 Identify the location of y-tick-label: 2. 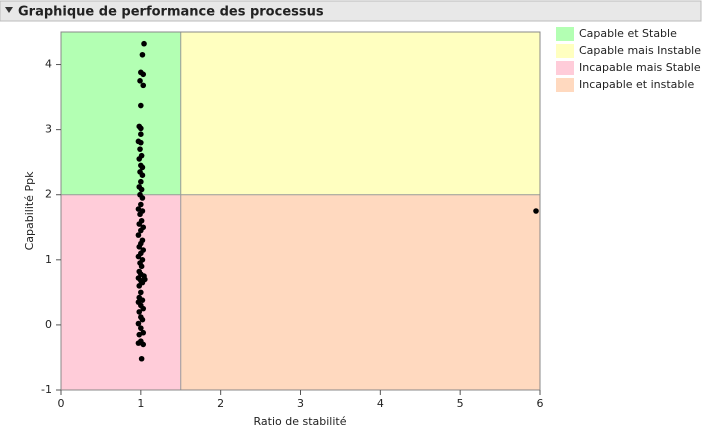
(48, 194).